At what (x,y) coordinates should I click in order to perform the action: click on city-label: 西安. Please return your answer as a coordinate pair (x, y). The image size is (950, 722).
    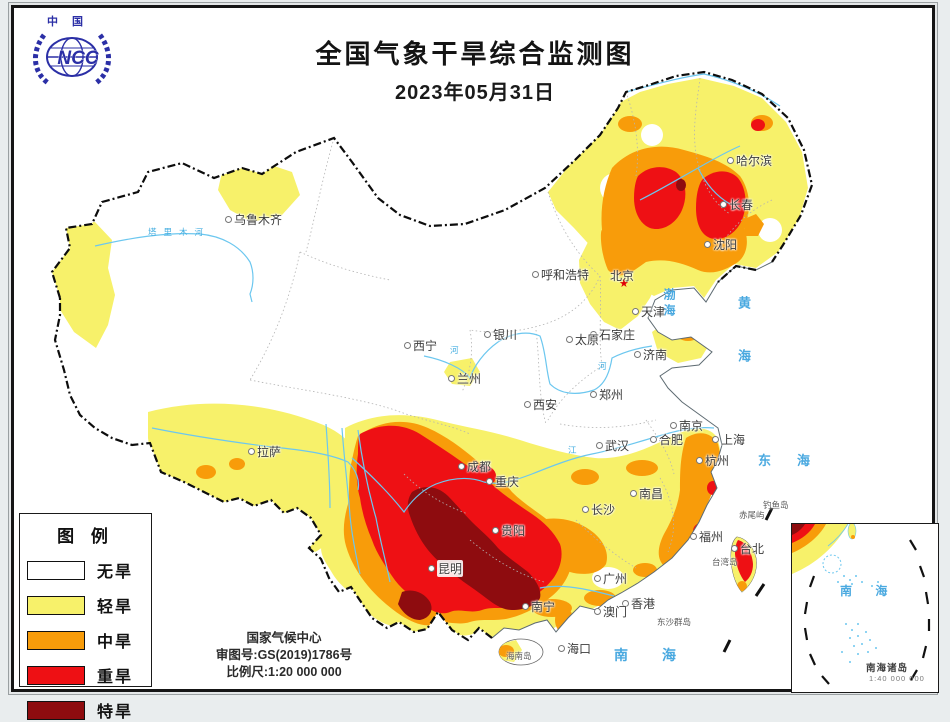
    Looking at the image, I should click on (540, 404).